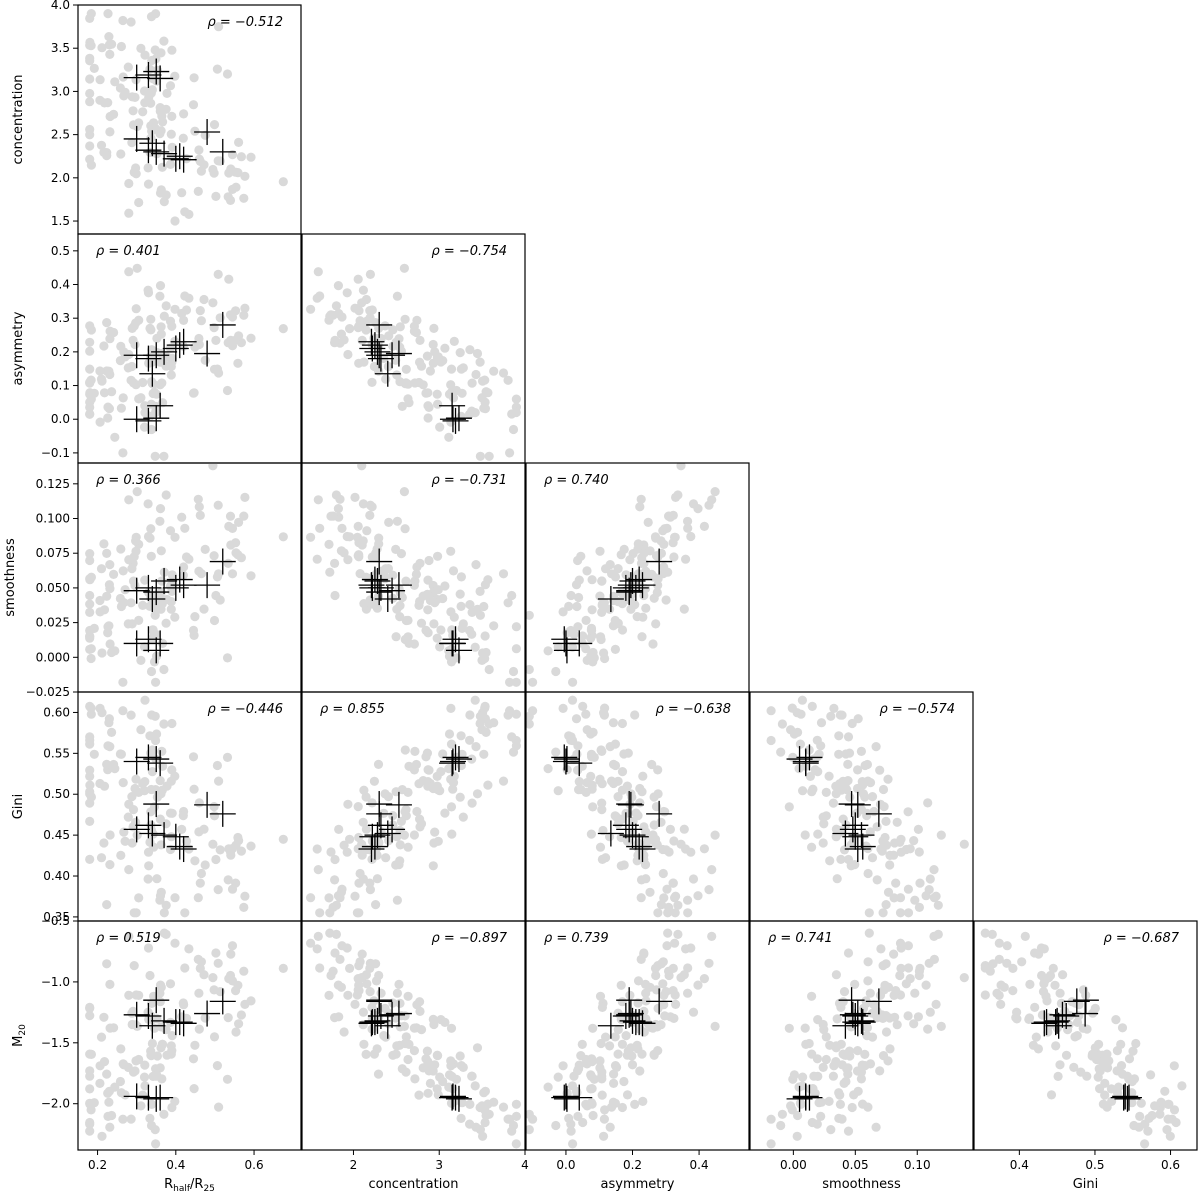 The width and height of the screenshot is (1200, 1194). What do you see at coordinates (839, 1049) in the screenshot?
I see `highlighted-markers` at bounding box center [839, 1049].